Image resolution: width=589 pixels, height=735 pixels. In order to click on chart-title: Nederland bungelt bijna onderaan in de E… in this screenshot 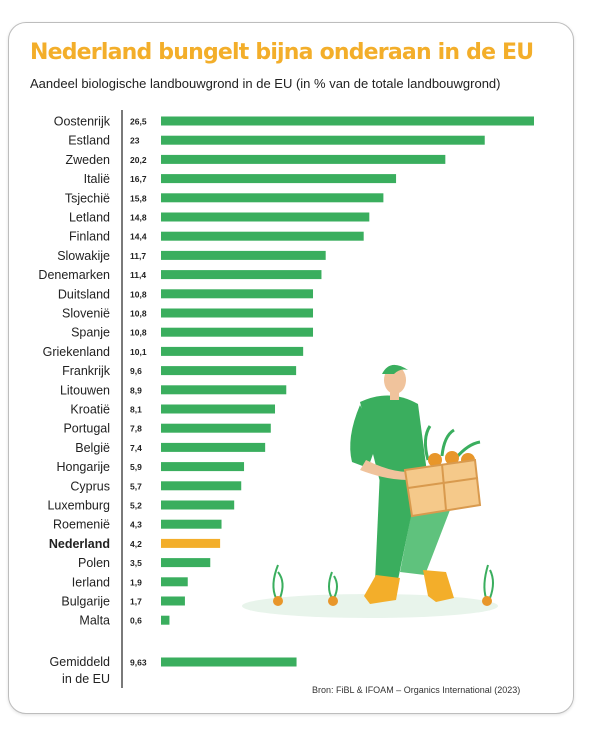, I will do `click(282, 52)`.